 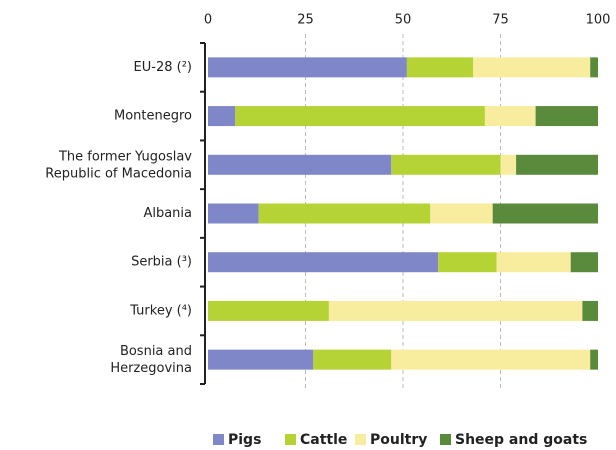 I want to click on y-tick-label: The former Yugoslav Republic of Macedonia, so click(x=118, y=165).